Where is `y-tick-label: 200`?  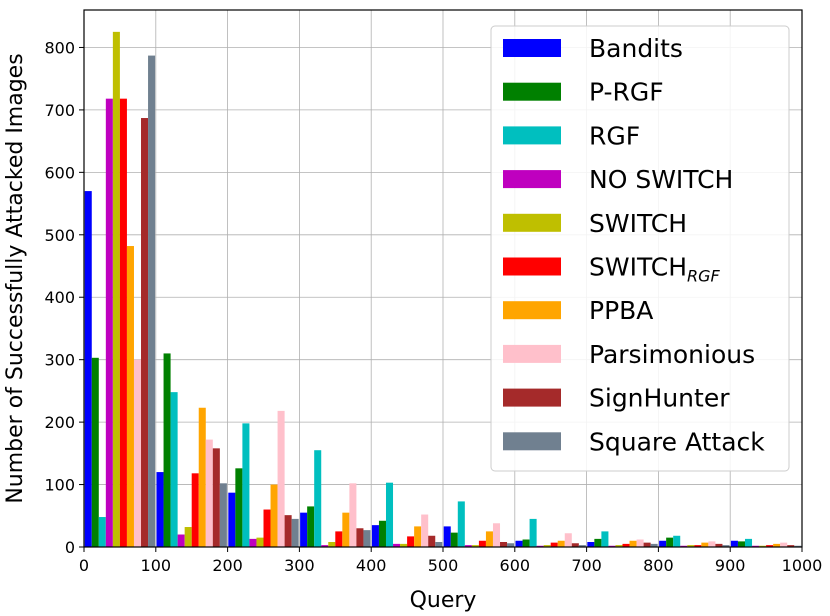 y-tick-label: 200 is located at coordinates (59, 422).